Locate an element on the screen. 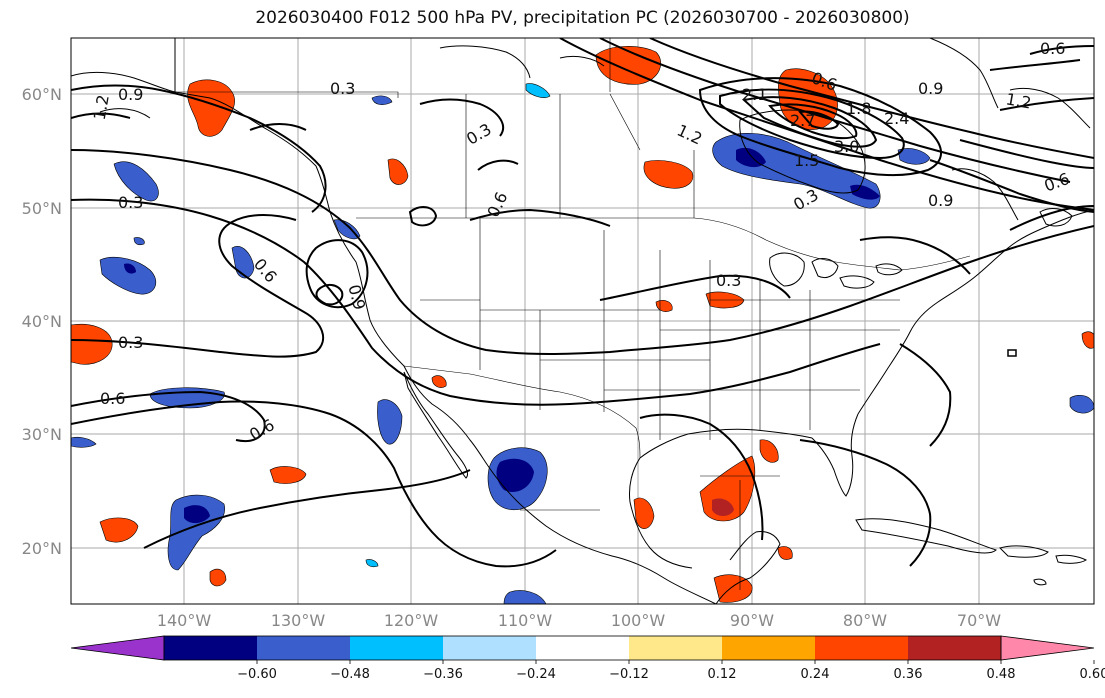 Image resolution: width=1105 pixels, height=698 pixels. lat-label: 30°N is located at coordinates (42, 434).